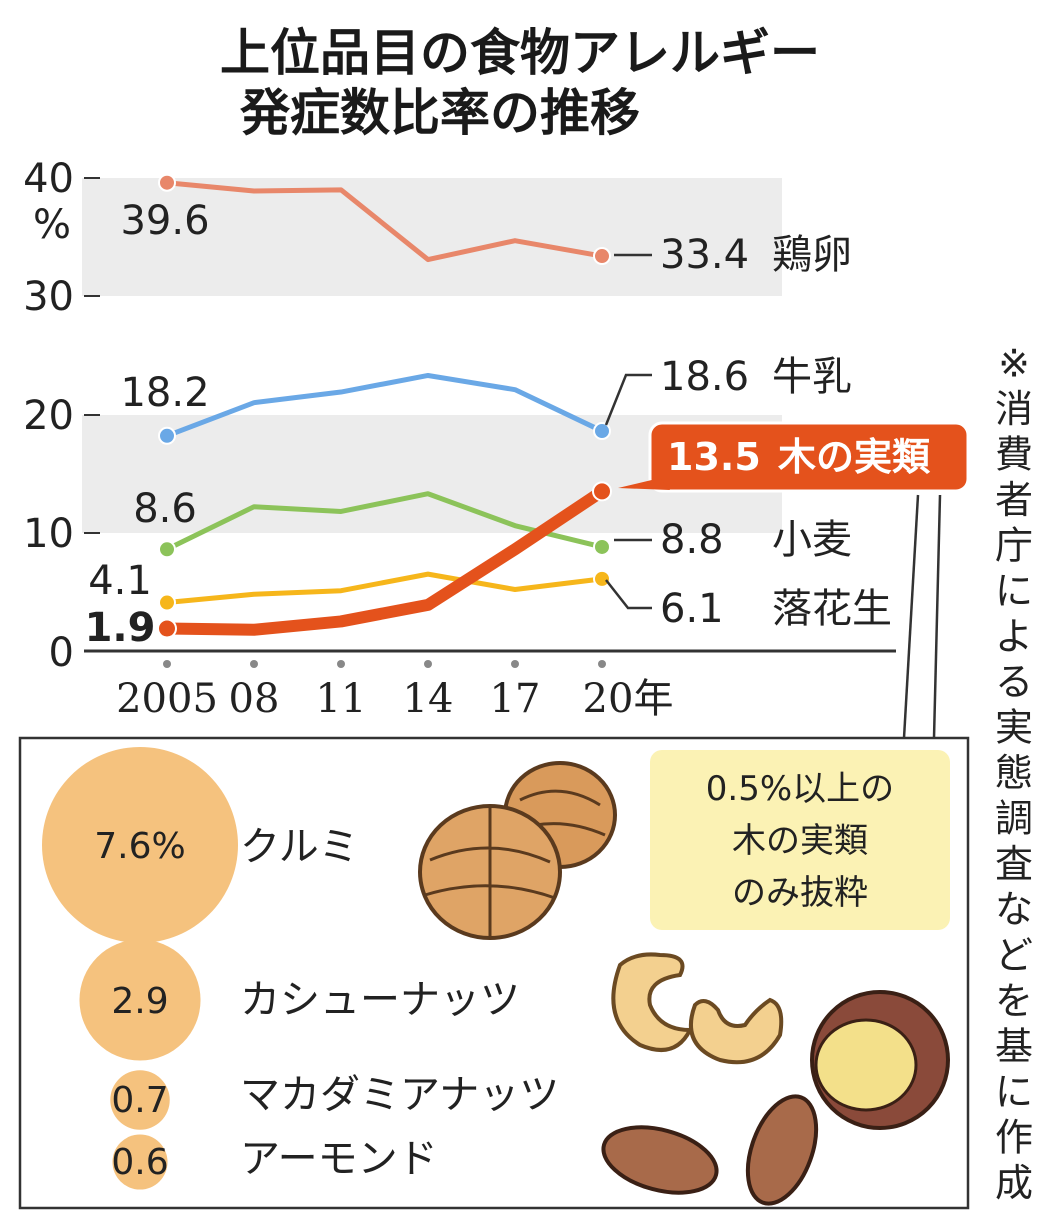 This screenshot has width=1056, height=1220. I want to click on almond-name: アーモンド, so click(339, 1159).